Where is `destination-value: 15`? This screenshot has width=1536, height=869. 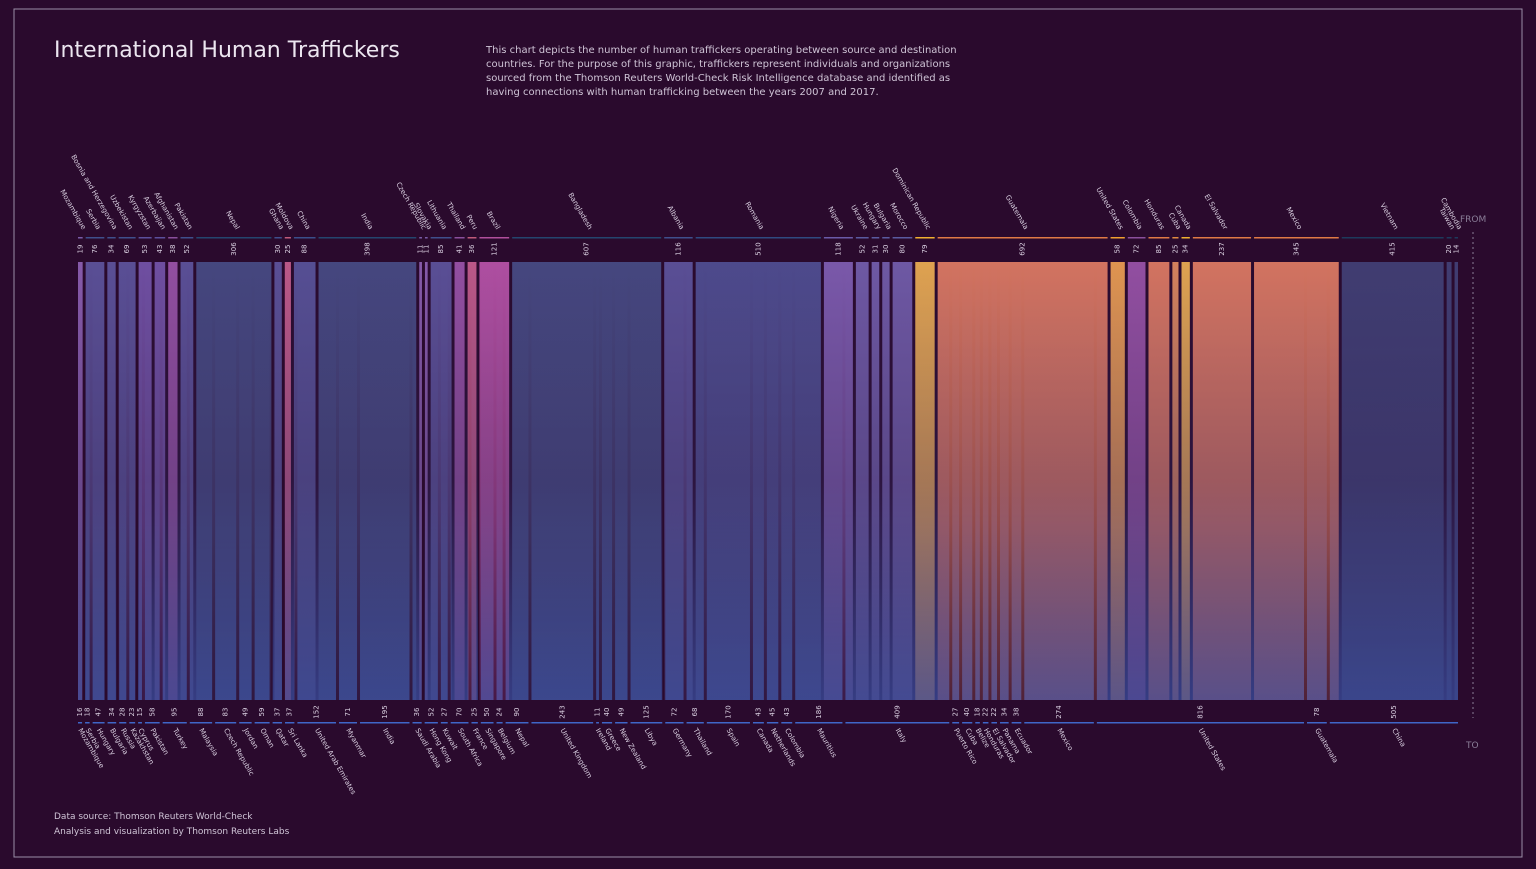 destination-value: 15 is located at coordinates (140, 712).